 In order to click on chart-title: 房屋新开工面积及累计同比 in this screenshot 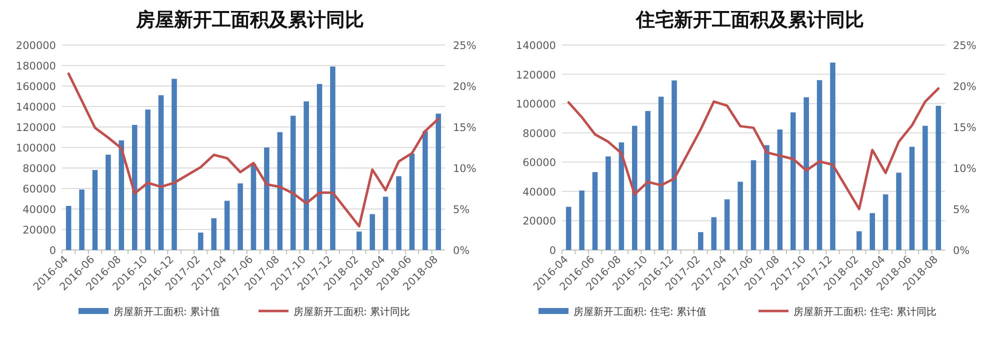, I will do `click(249, 20)`.